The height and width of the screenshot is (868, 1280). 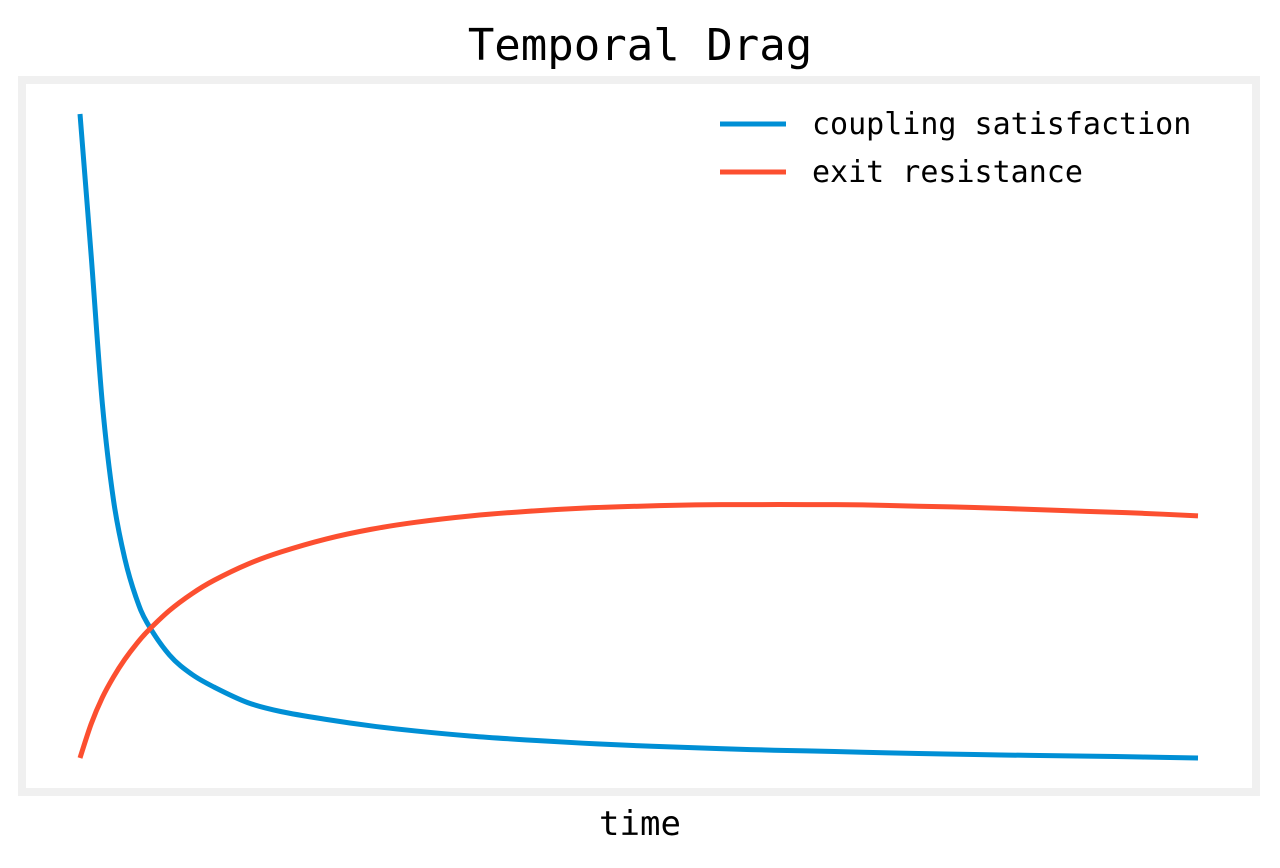 I want to click on legend-label-1: coupling satisfaction, so click(x=1001, y=124).